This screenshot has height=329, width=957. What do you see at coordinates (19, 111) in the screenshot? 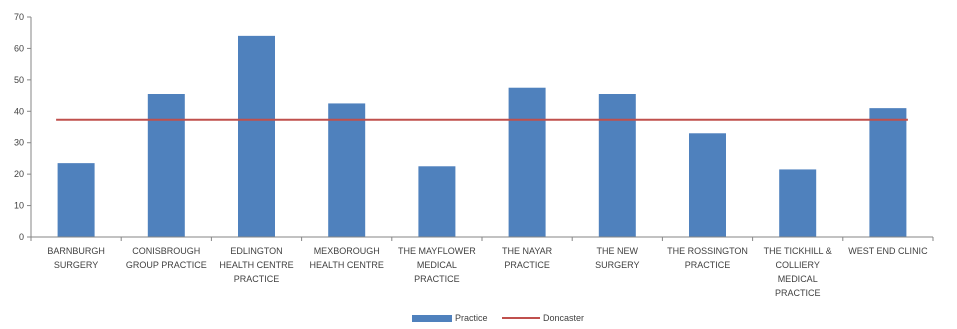
I see `y-tick-label: 40` at bounding box center [19, 111].